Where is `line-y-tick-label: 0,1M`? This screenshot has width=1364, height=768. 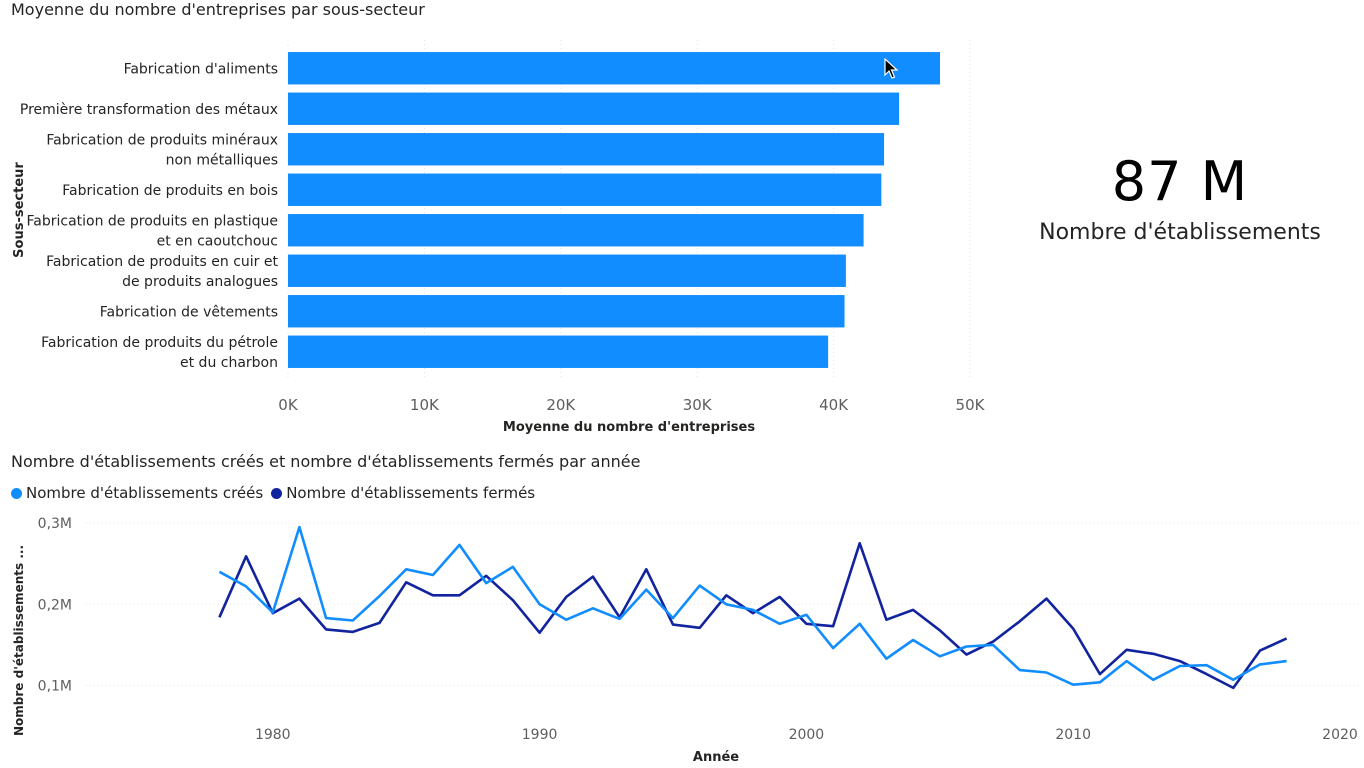 line-y-tick-label: 0,1M is located at coordinates (55, 687).